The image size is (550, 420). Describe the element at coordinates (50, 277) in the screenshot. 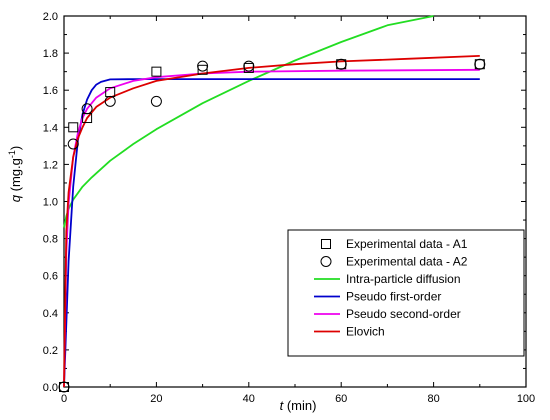

I see `y-tick-label: 0.6` at that location.